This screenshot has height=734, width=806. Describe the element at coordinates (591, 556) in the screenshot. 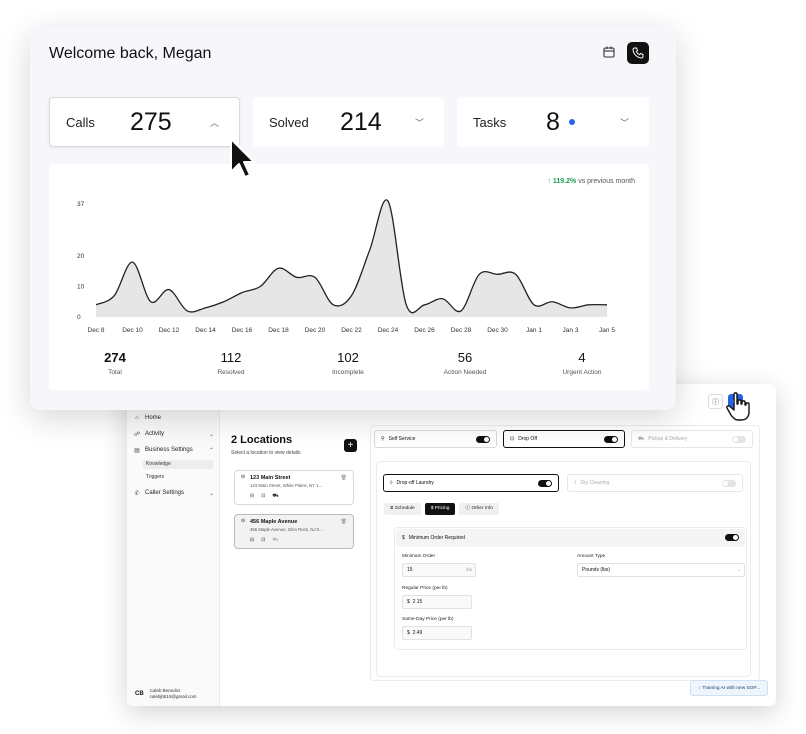

I see `amount-type-label: Amount Type` at that location.